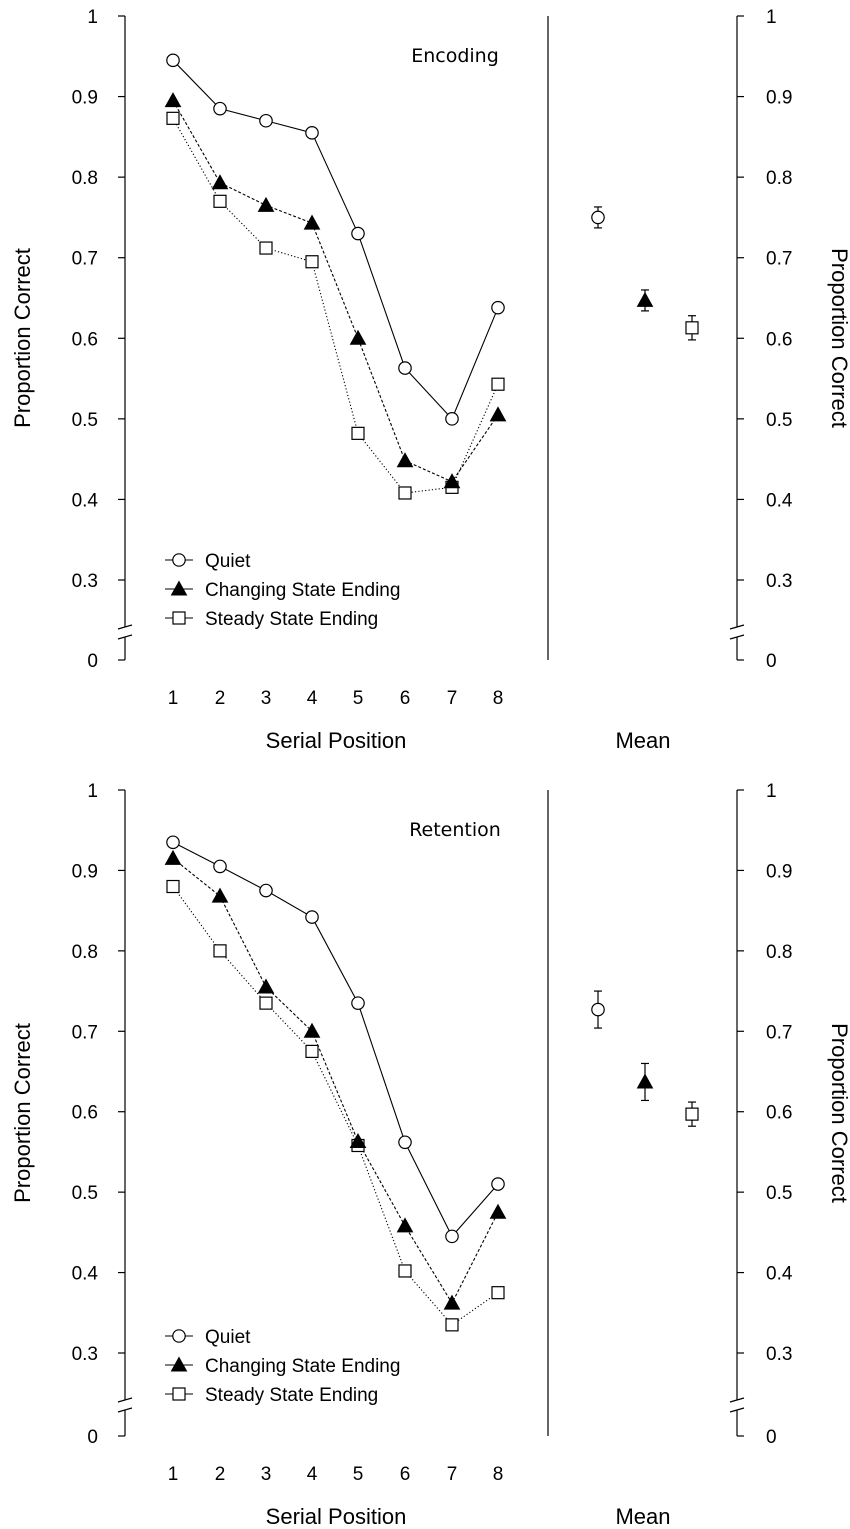 This screenshot has width=850, height=1529. Describe the element at coordinates (405, 1474) in the screenshot. I see `x-tick-label: 6` at that location.